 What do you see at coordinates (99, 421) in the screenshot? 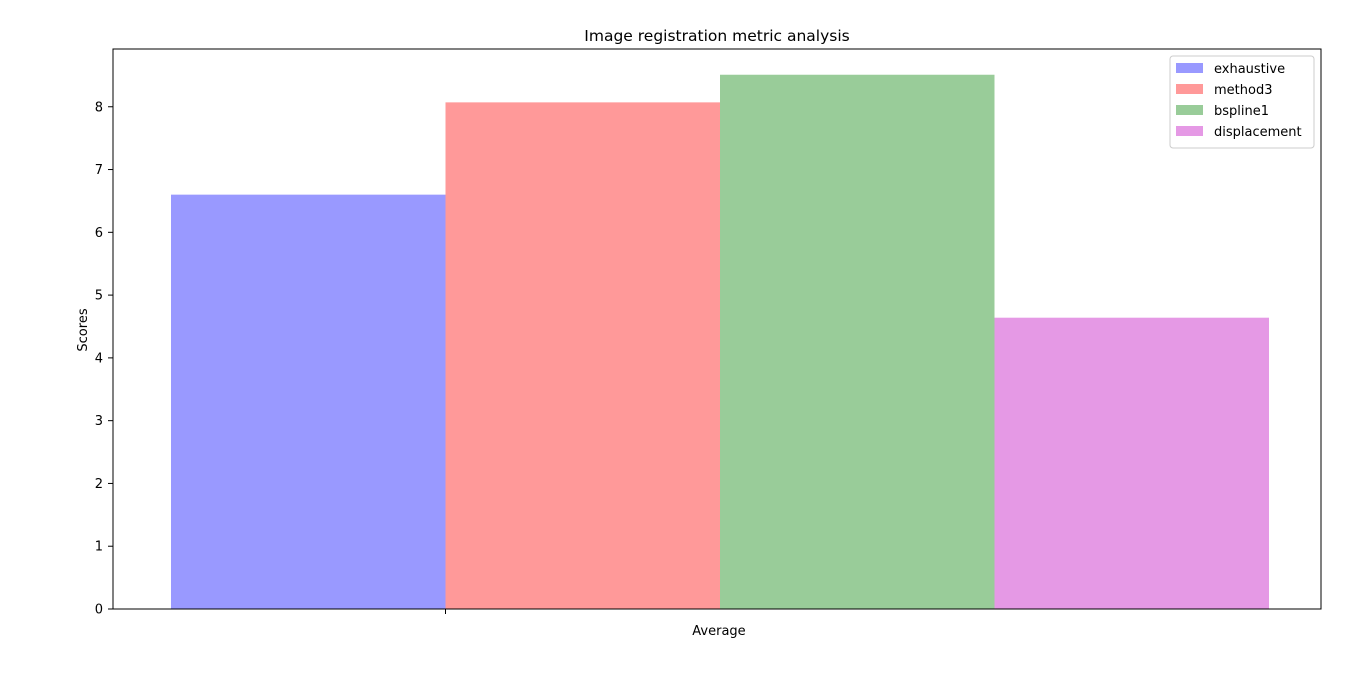
I see `y-tick-label: 3` at bounding box center [99, 421].